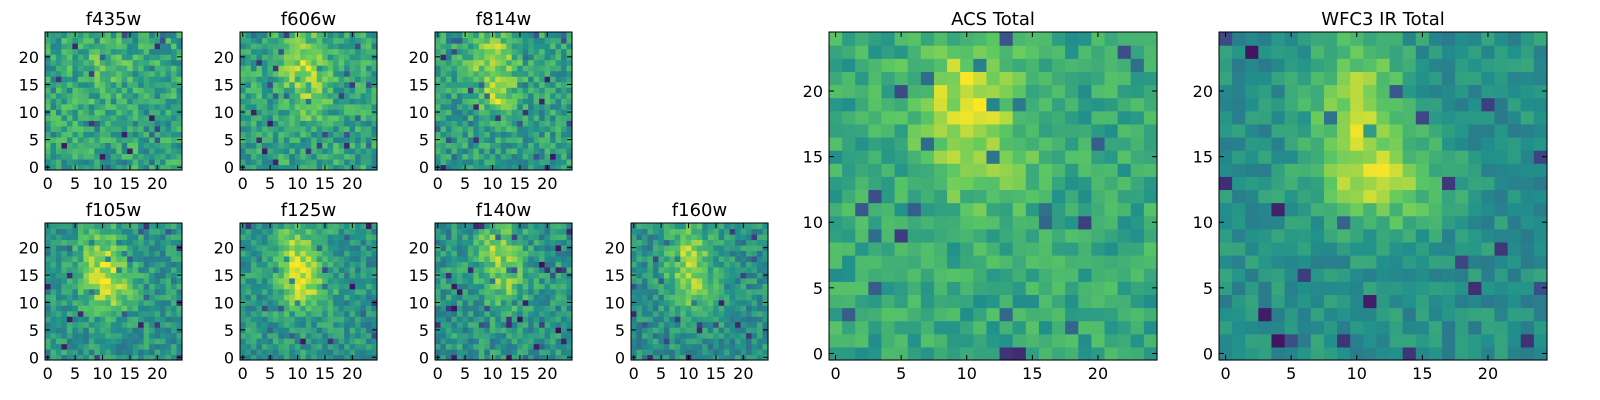  I want to click on heatmap-cells, so click(700, 292).